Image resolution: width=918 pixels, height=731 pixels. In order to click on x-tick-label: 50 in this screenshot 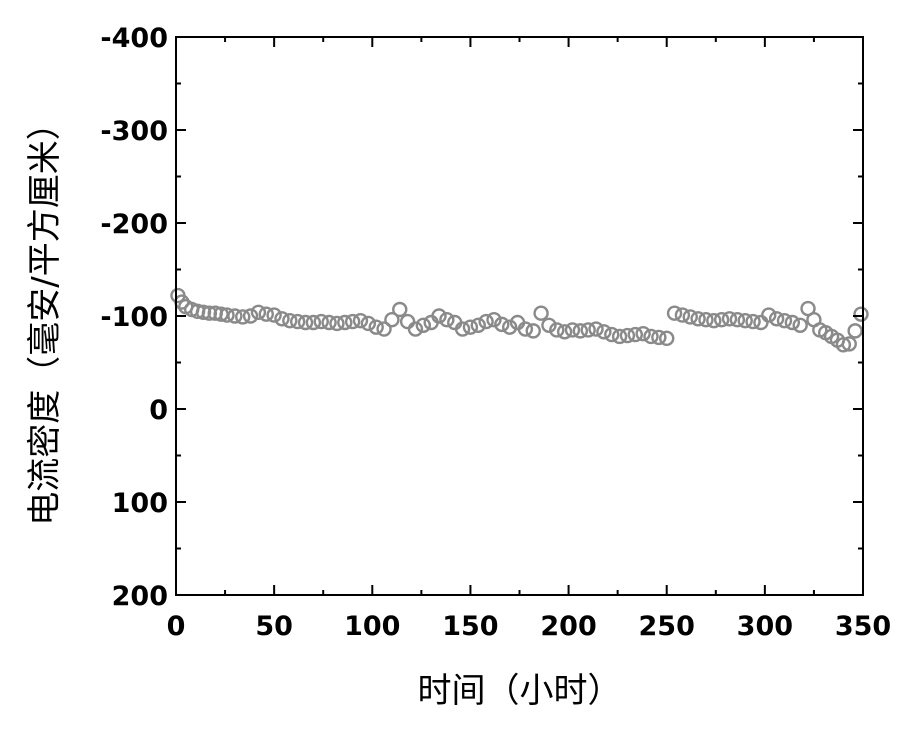, I will do `click(274, 626)`.